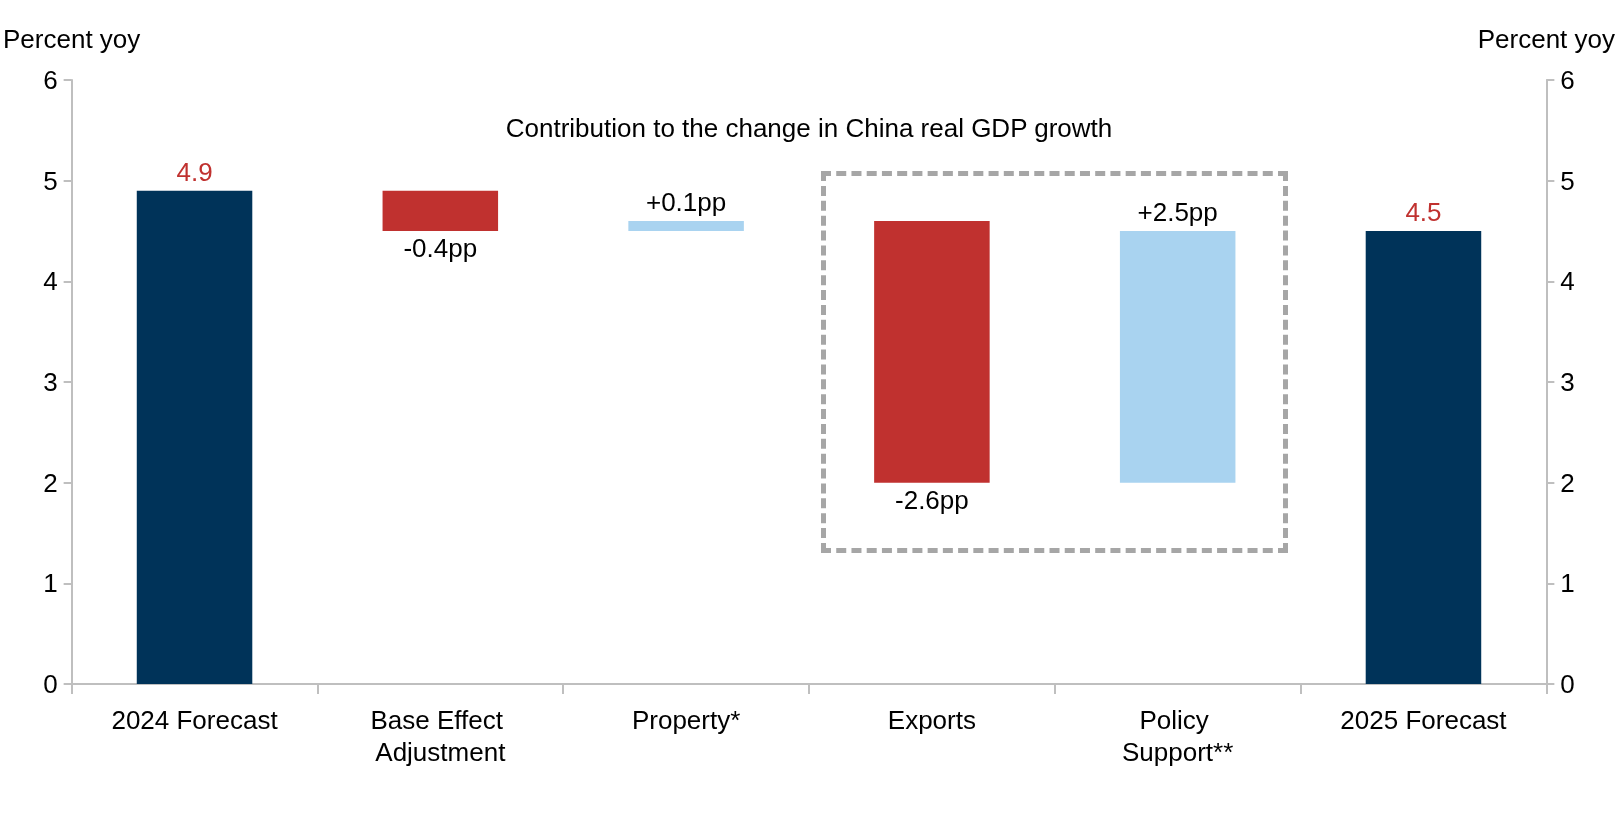 This screenshot has height=824, width=1618. I want to click on x-tick-label: Policy Support**, so click(1178, 736).